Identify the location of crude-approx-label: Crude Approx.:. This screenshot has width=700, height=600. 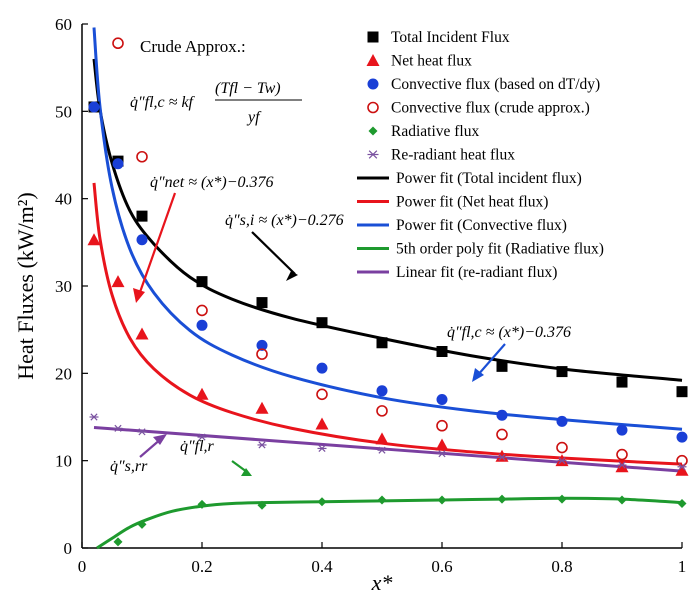
(193, 46).